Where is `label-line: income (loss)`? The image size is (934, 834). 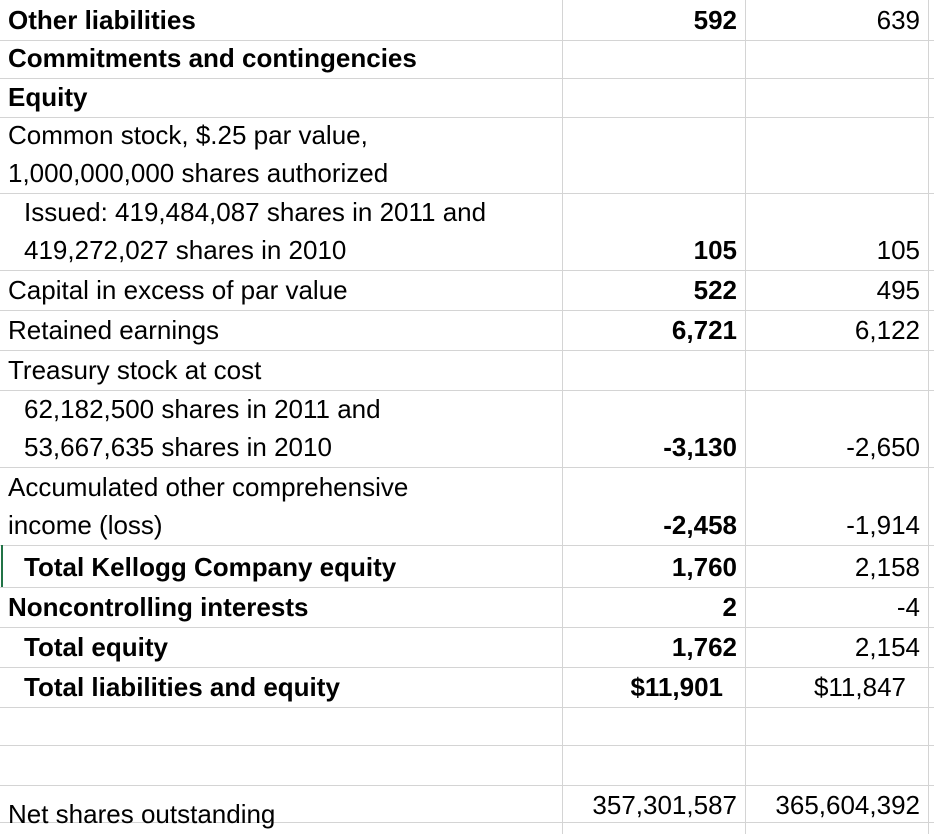 label-line: income (loss) is located at coordinates (85, 525).